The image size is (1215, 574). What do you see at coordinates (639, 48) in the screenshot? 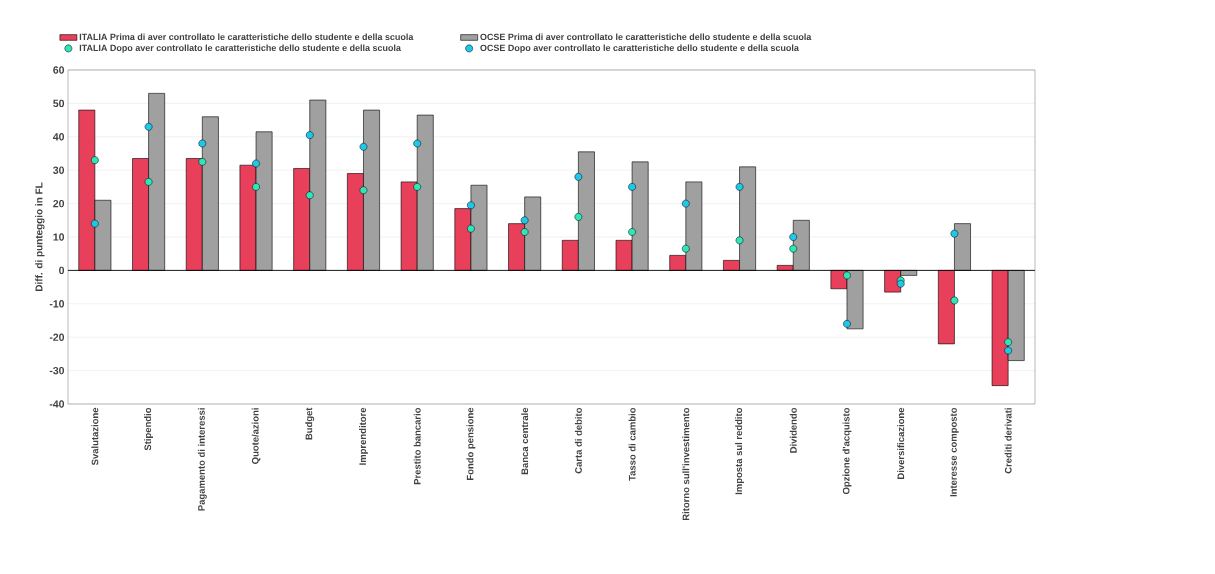
I see `legend-label: OCSE Dopo aver controllato le caratteristiche dello studente e della scuola` at bounding box center [639, 48].